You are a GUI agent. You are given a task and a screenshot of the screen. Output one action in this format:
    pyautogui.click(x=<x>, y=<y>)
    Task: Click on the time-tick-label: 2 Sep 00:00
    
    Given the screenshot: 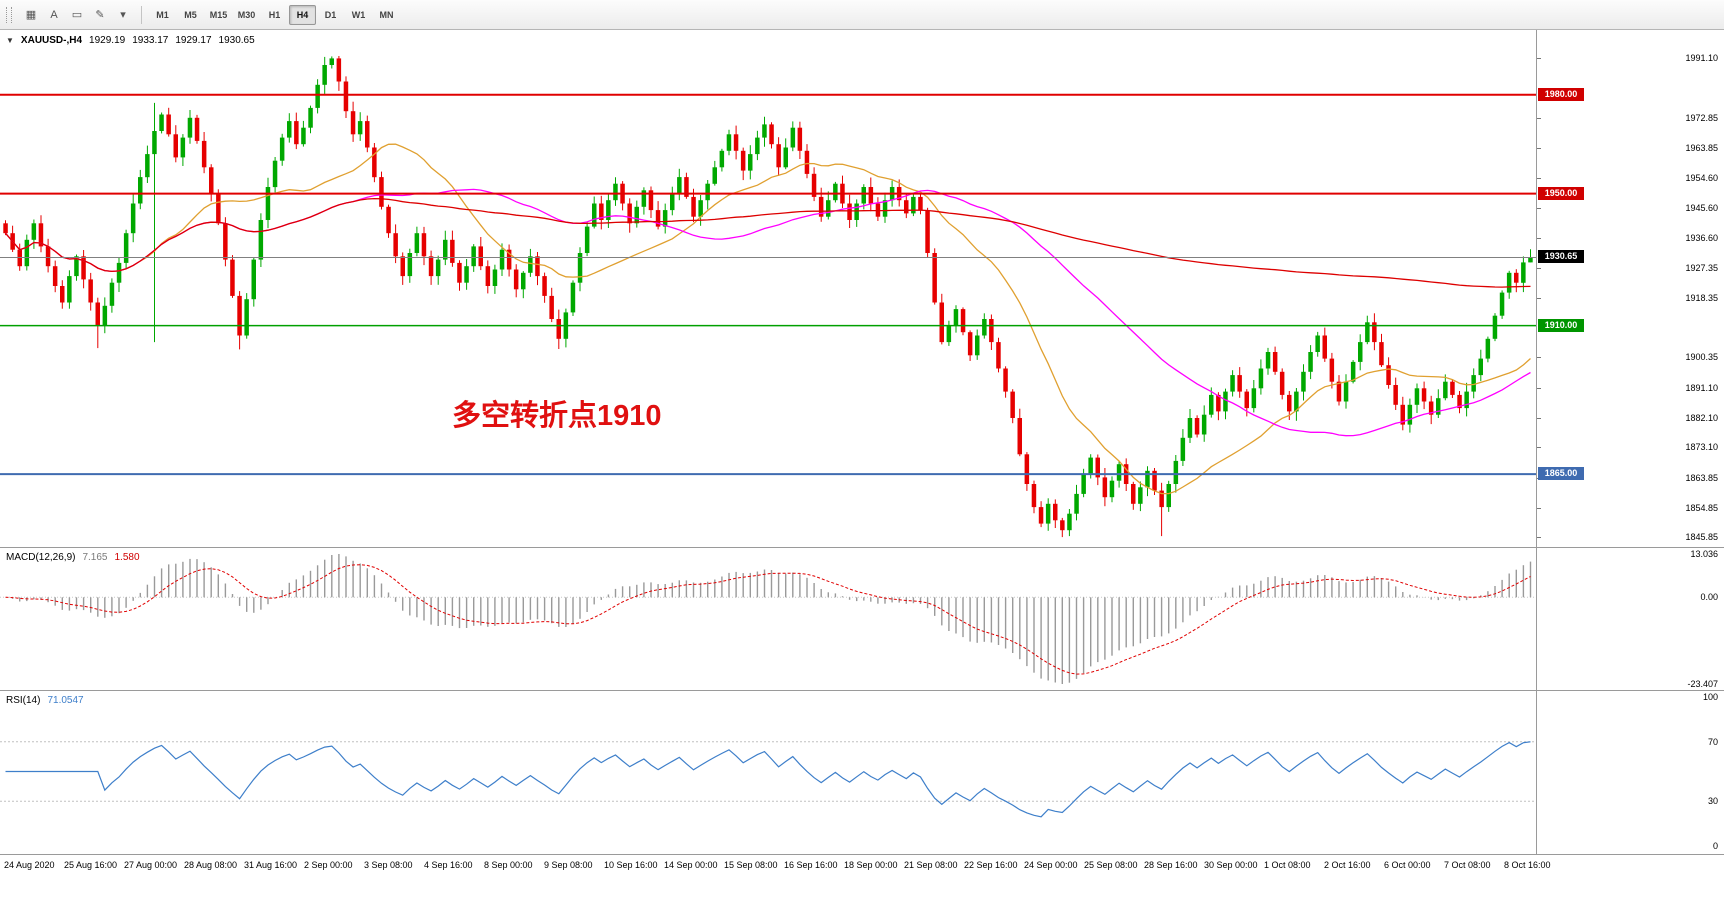 What is the action you would take?
    pyautogui.click(x=328, y=865)
    